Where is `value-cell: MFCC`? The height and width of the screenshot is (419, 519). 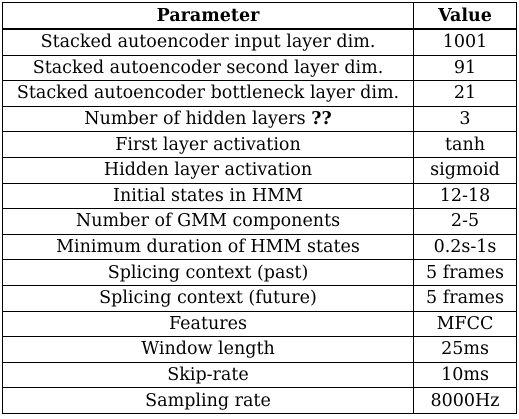 value-cell: MFCC is located at coordinates (465, 324).